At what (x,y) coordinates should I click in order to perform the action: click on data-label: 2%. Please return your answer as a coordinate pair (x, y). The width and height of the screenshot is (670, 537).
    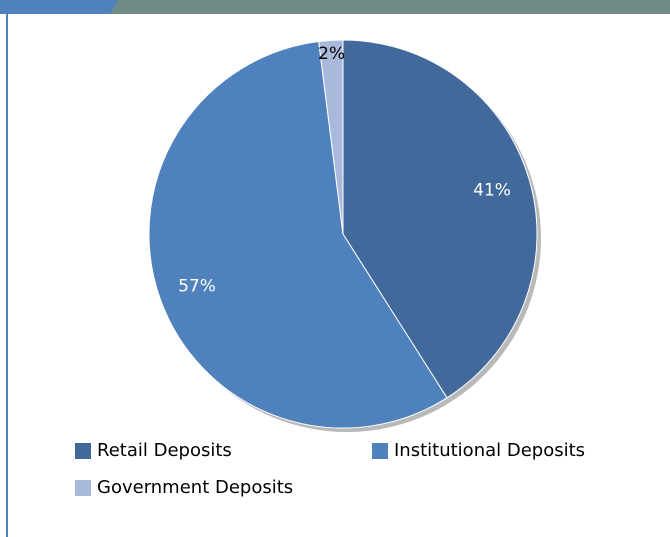
    Looking at the image, I should click on (331, 54).